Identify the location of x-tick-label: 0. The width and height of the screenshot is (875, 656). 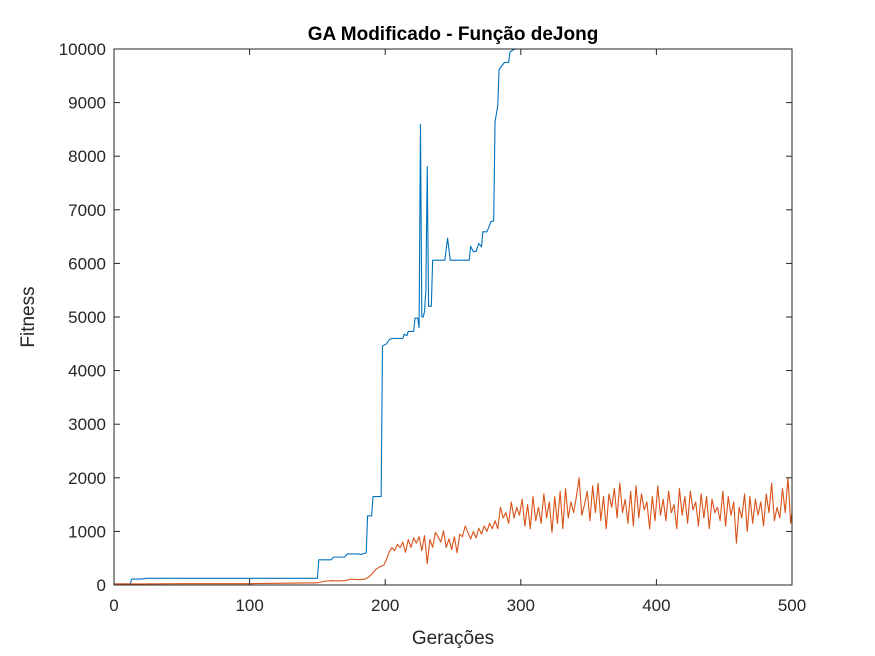
(113, 605).